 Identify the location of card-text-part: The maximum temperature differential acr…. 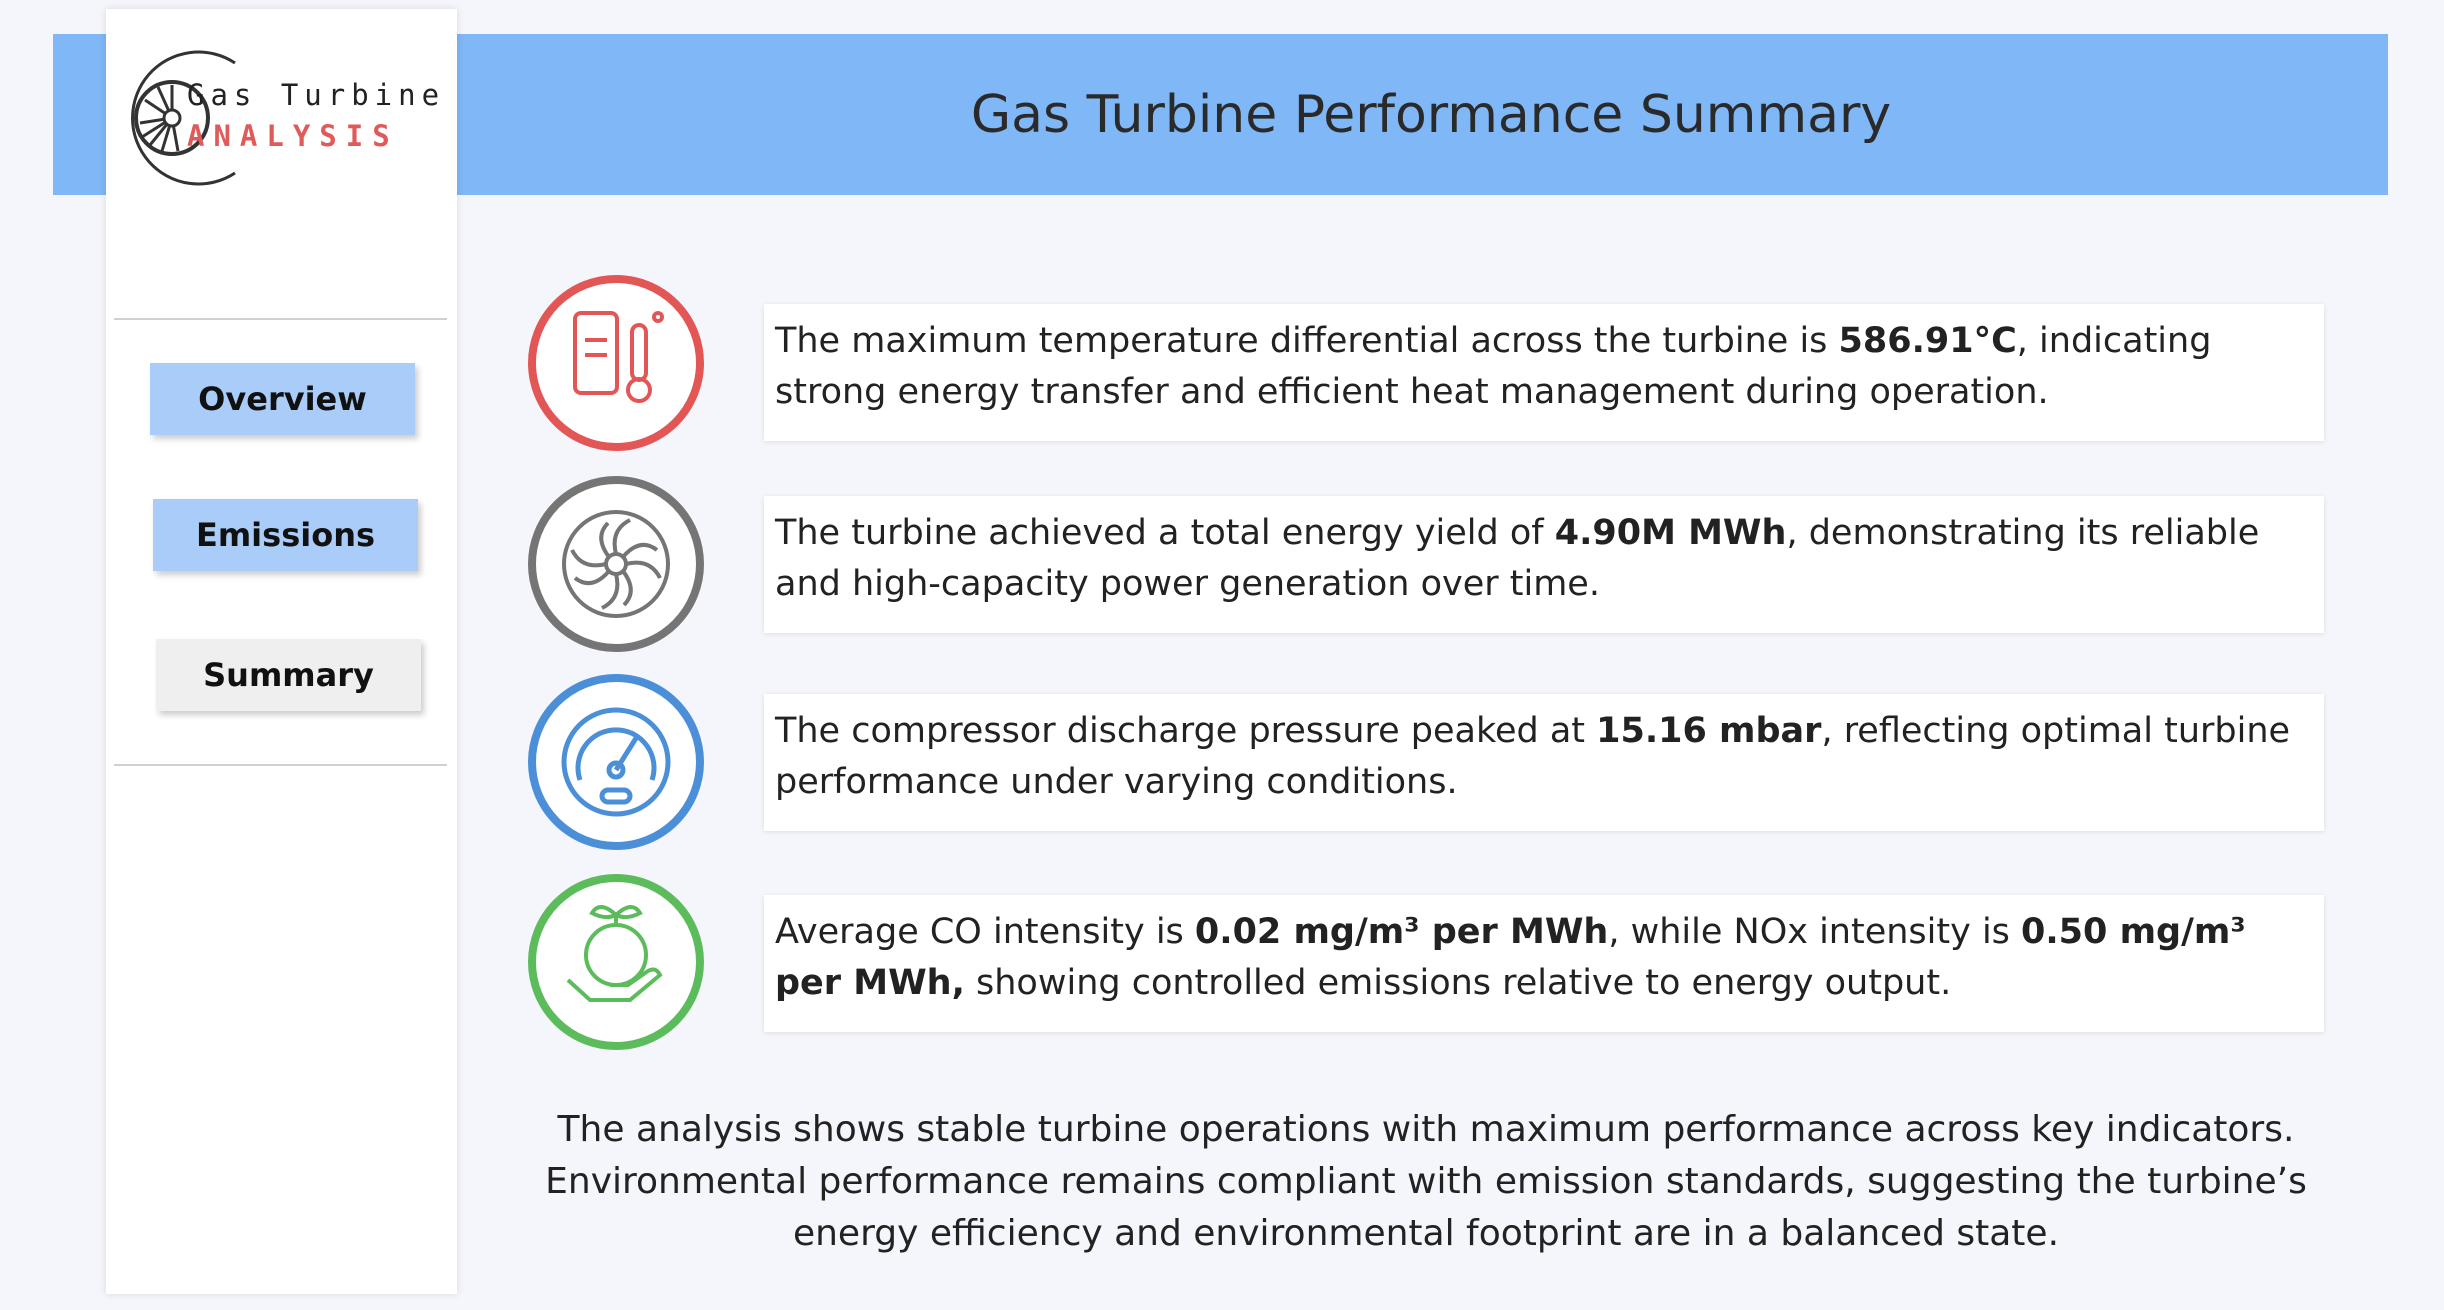
(1307, 341).